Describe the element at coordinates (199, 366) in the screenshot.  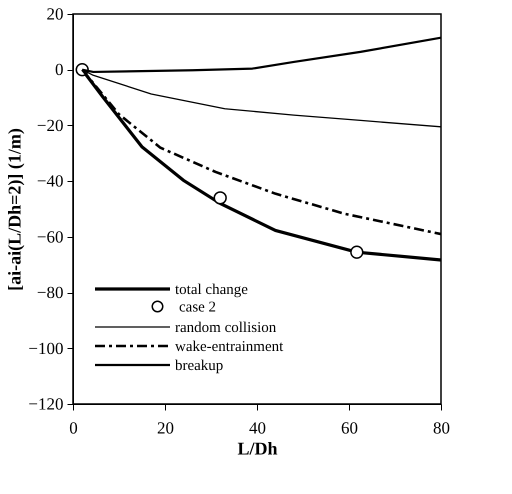
I see `legend-label: breakup` at that location.